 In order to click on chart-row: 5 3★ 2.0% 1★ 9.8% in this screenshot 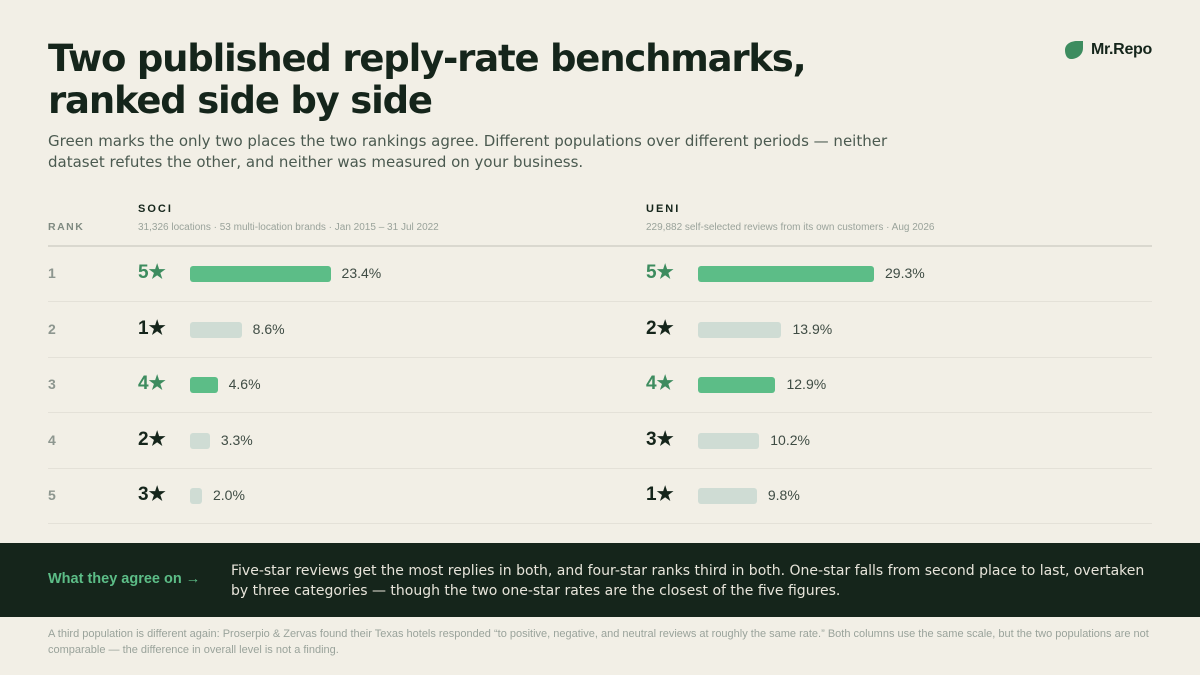, I will do `click(600, 496)`.